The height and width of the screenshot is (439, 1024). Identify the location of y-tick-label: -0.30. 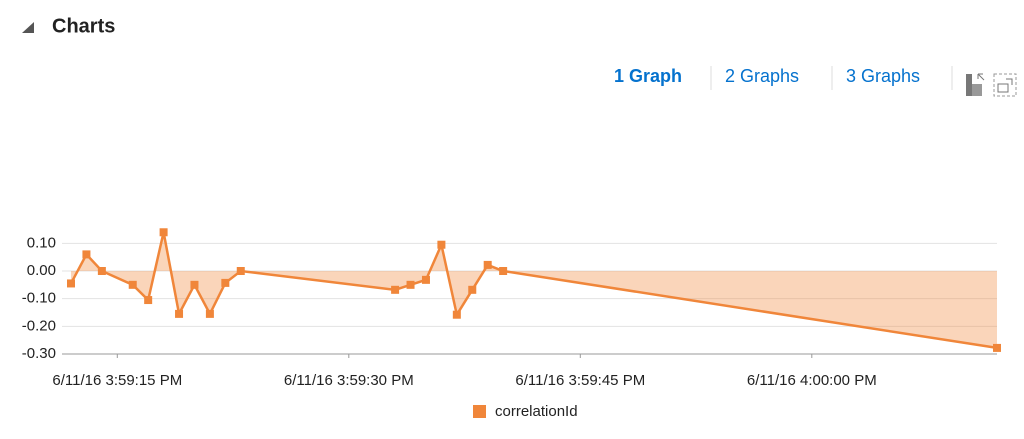
(39, 353).